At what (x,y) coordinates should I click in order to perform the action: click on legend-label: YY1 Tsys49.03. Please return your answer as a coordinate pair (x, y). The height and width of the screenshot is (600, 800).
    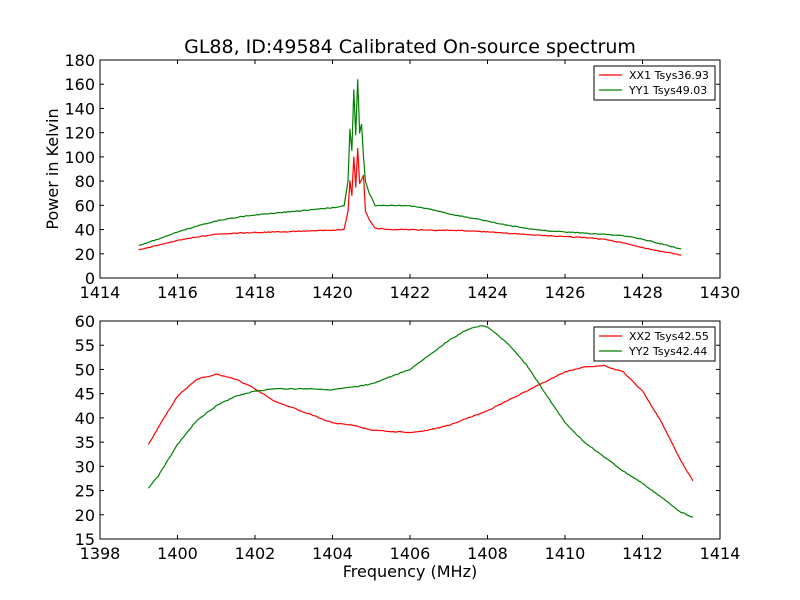
    Looking at the image, I should click on (667, 90).